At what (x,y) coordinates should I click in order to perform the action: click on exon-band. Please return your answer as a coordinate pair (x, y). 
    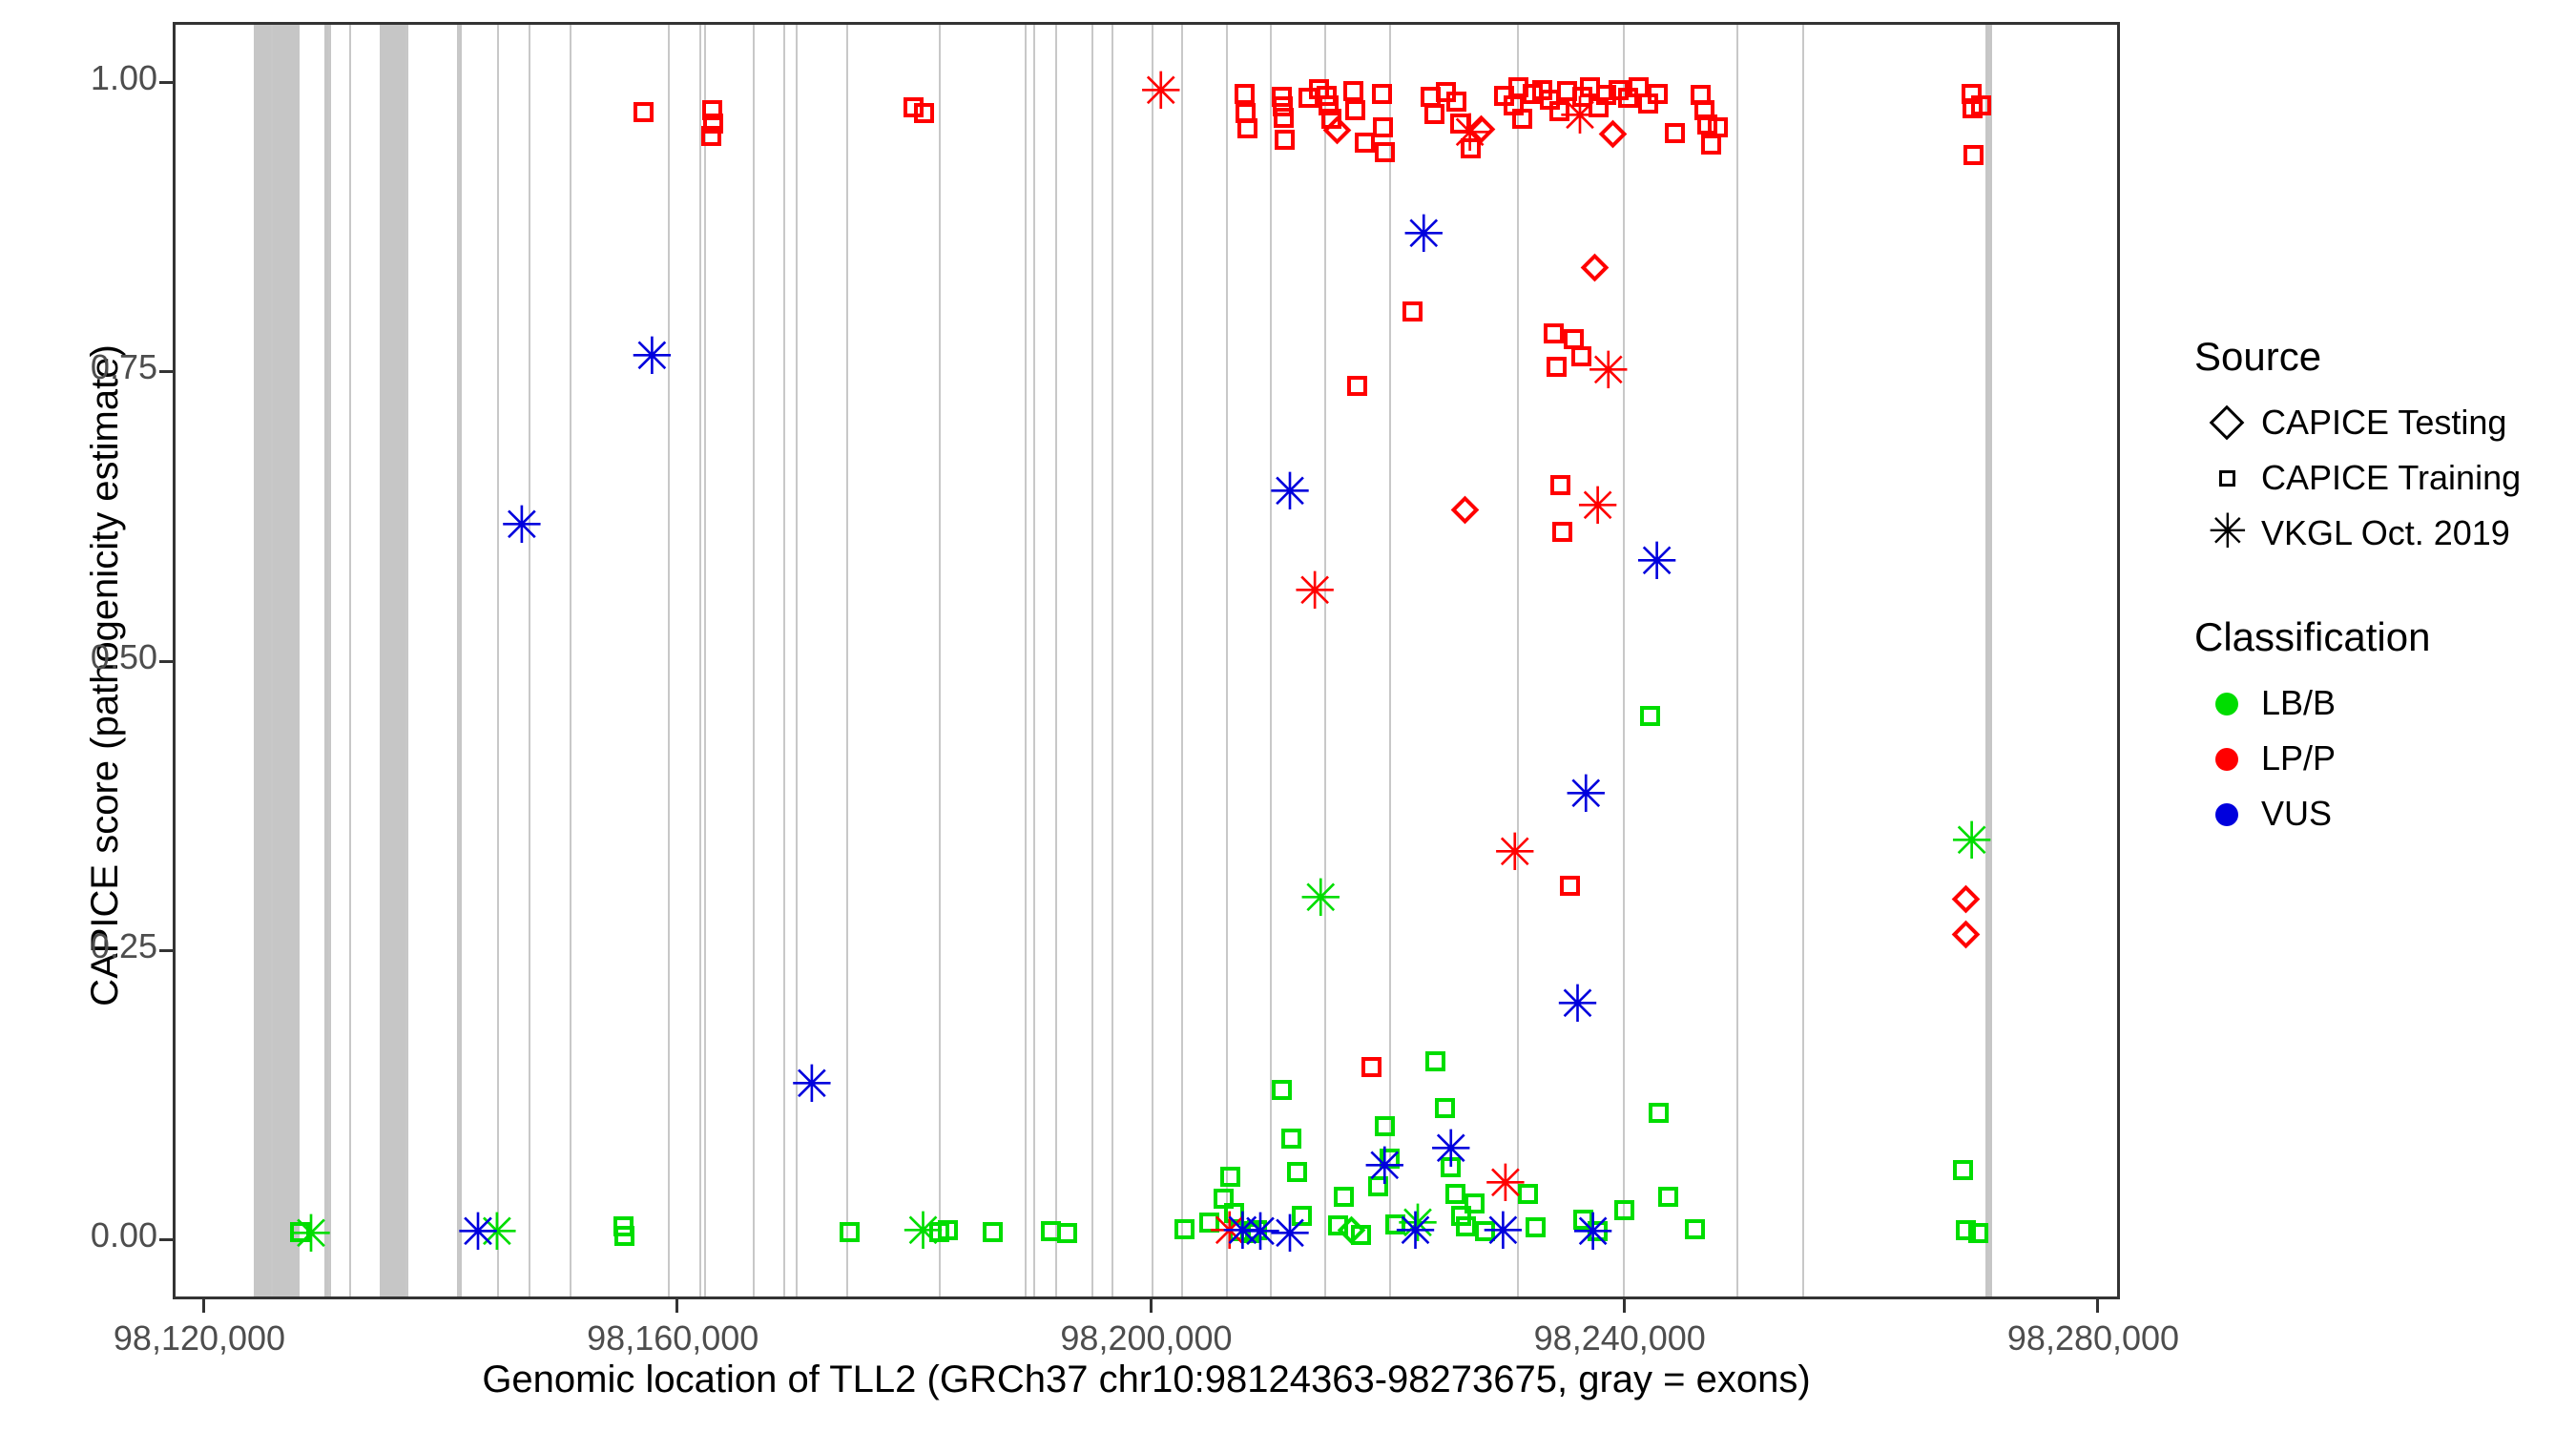
    Looking at the image, I should click on (394, 660).